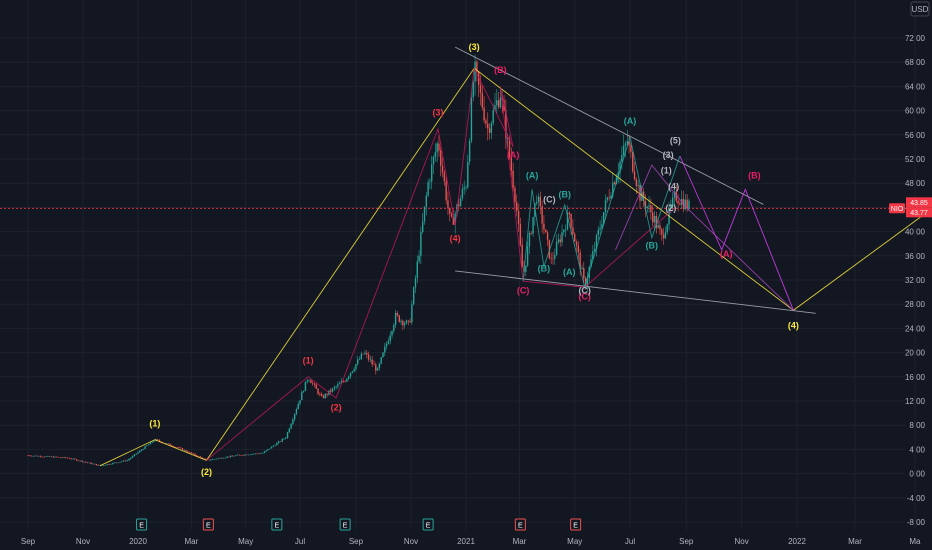 This screenshot has height=550, width=932. I want to click on symbol-tag, so click(897, 208).